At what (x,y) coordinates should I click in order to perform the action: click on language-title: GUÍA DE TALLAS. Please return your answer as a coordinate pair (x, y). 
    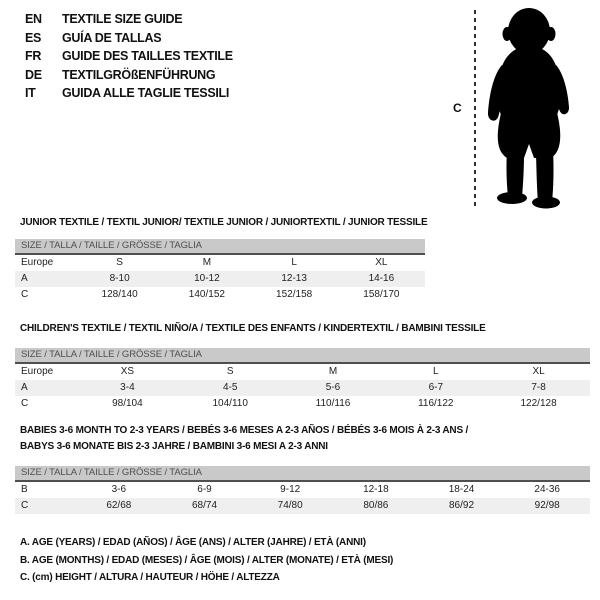
    Looking at the image, I should click on (112, 37).